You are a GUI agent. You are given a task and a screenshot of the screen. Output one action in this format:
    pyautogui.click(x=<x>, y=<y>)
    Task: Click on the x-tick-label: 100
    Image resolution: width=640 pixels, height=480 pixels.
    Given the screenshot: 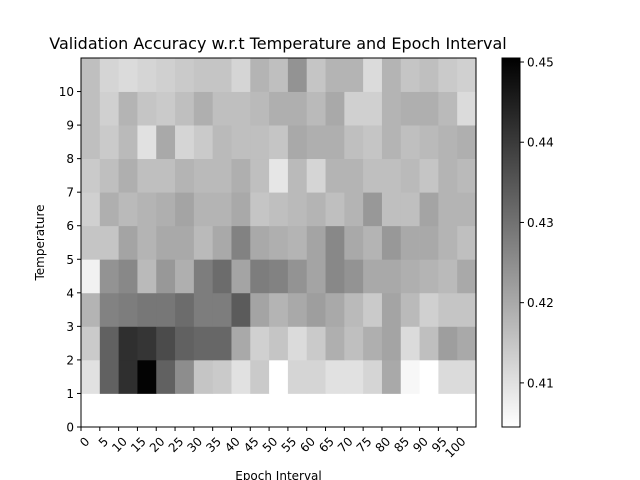 What is the action you would take?
    pyautogui.click(x=455, y=447)
    